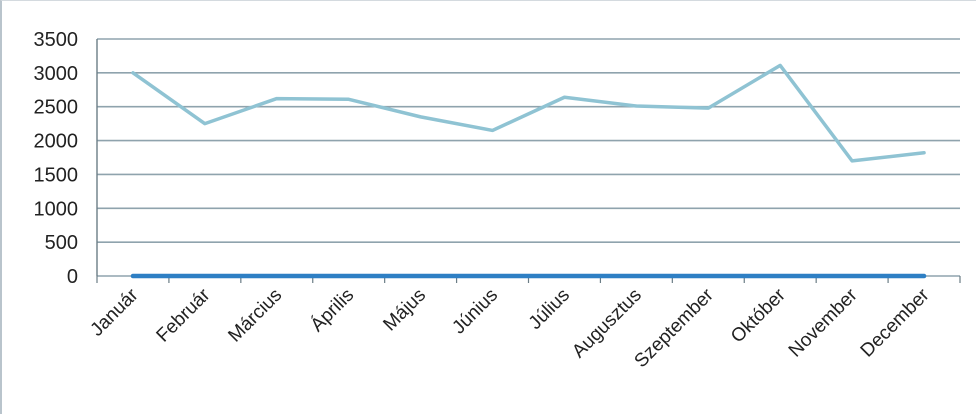 The image size is (976, 415). What do you see at coordinates (823, 322) in the screenshot?
I see `x-tick-label: November` at bounding box center [823, 322].